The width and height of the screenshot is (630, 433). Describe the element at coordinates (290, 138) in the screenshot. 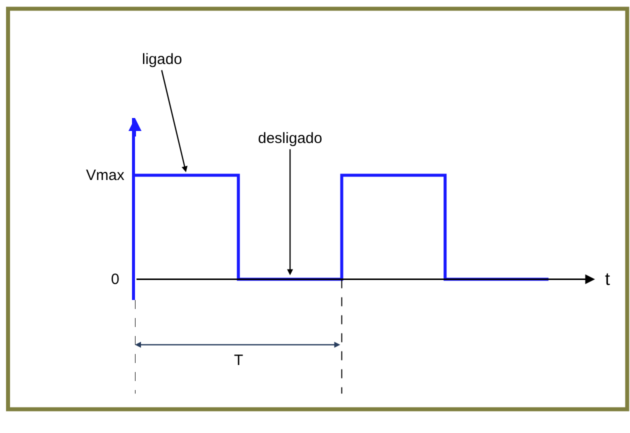

I see `annotation: desligado` at that location.